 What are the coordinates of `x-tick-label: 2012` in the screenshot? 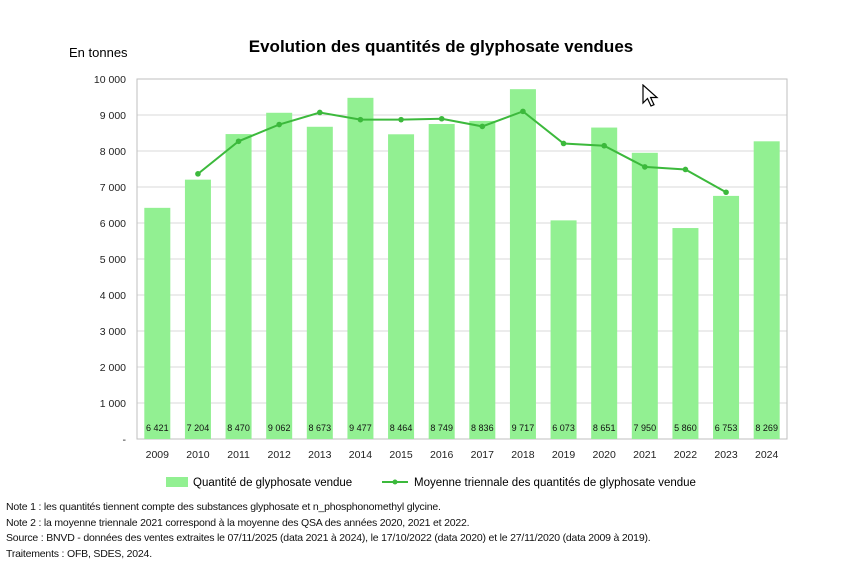 It's located at (280, 455).